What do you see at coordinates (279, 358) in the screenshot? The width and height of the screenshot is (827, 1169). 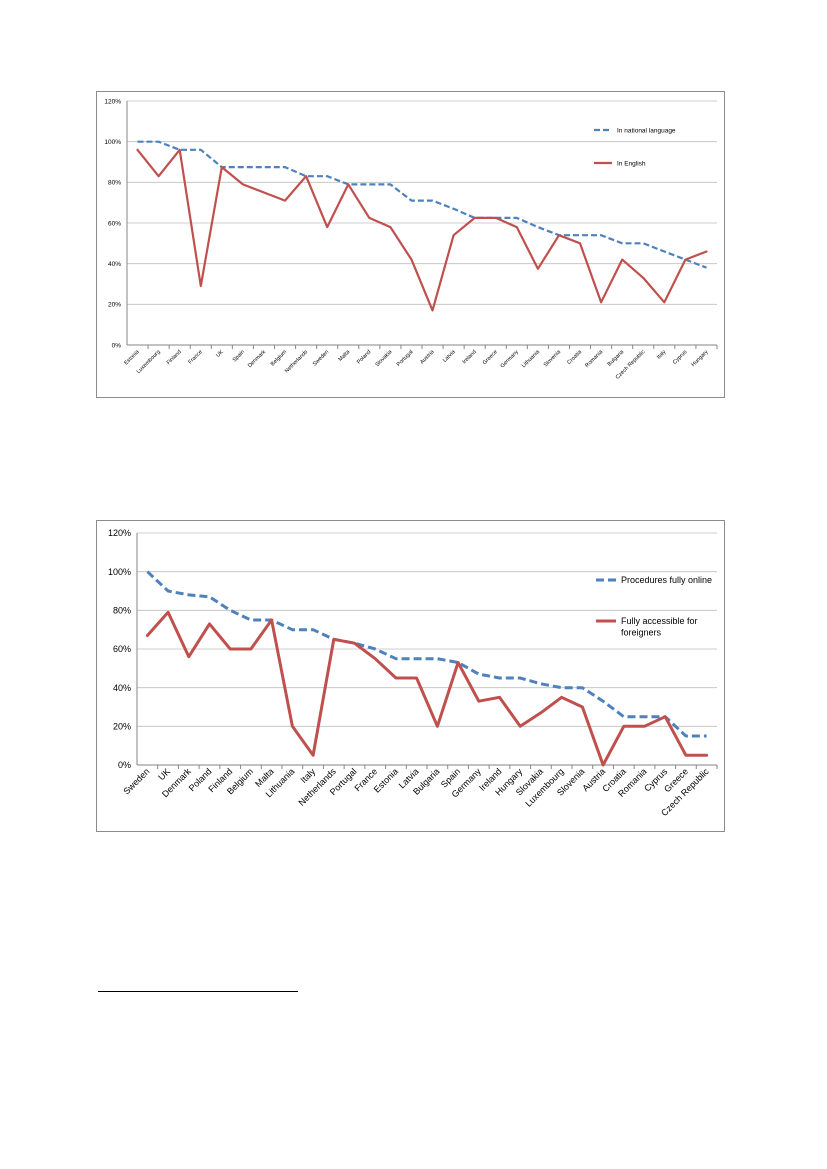 I see `x-tick-label: Belgium` at bounding box center [279, 358].